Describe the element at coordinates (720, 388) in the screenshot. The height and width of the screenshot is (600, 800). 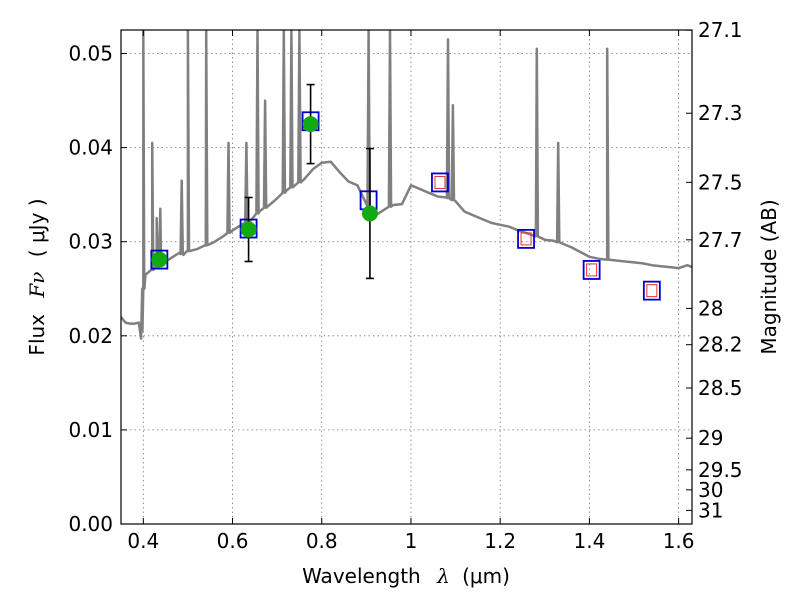
I see `y2-tick-label: 28.5` at that location.